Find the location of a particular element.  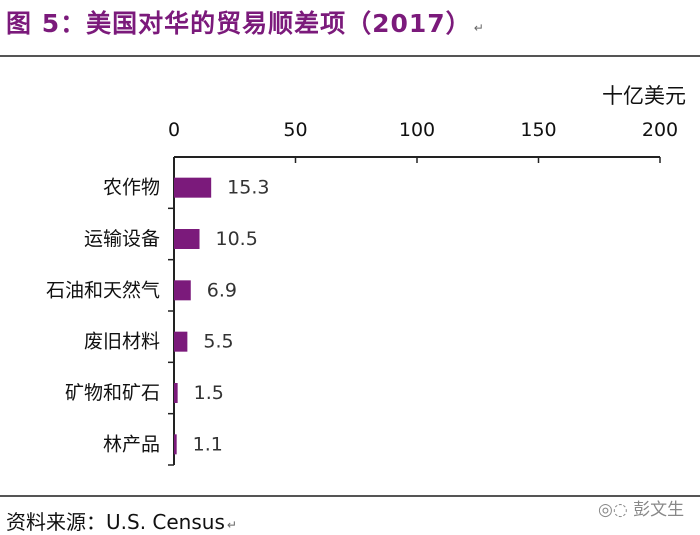

category-label: 农作物 is located at coordinates (131, 188).